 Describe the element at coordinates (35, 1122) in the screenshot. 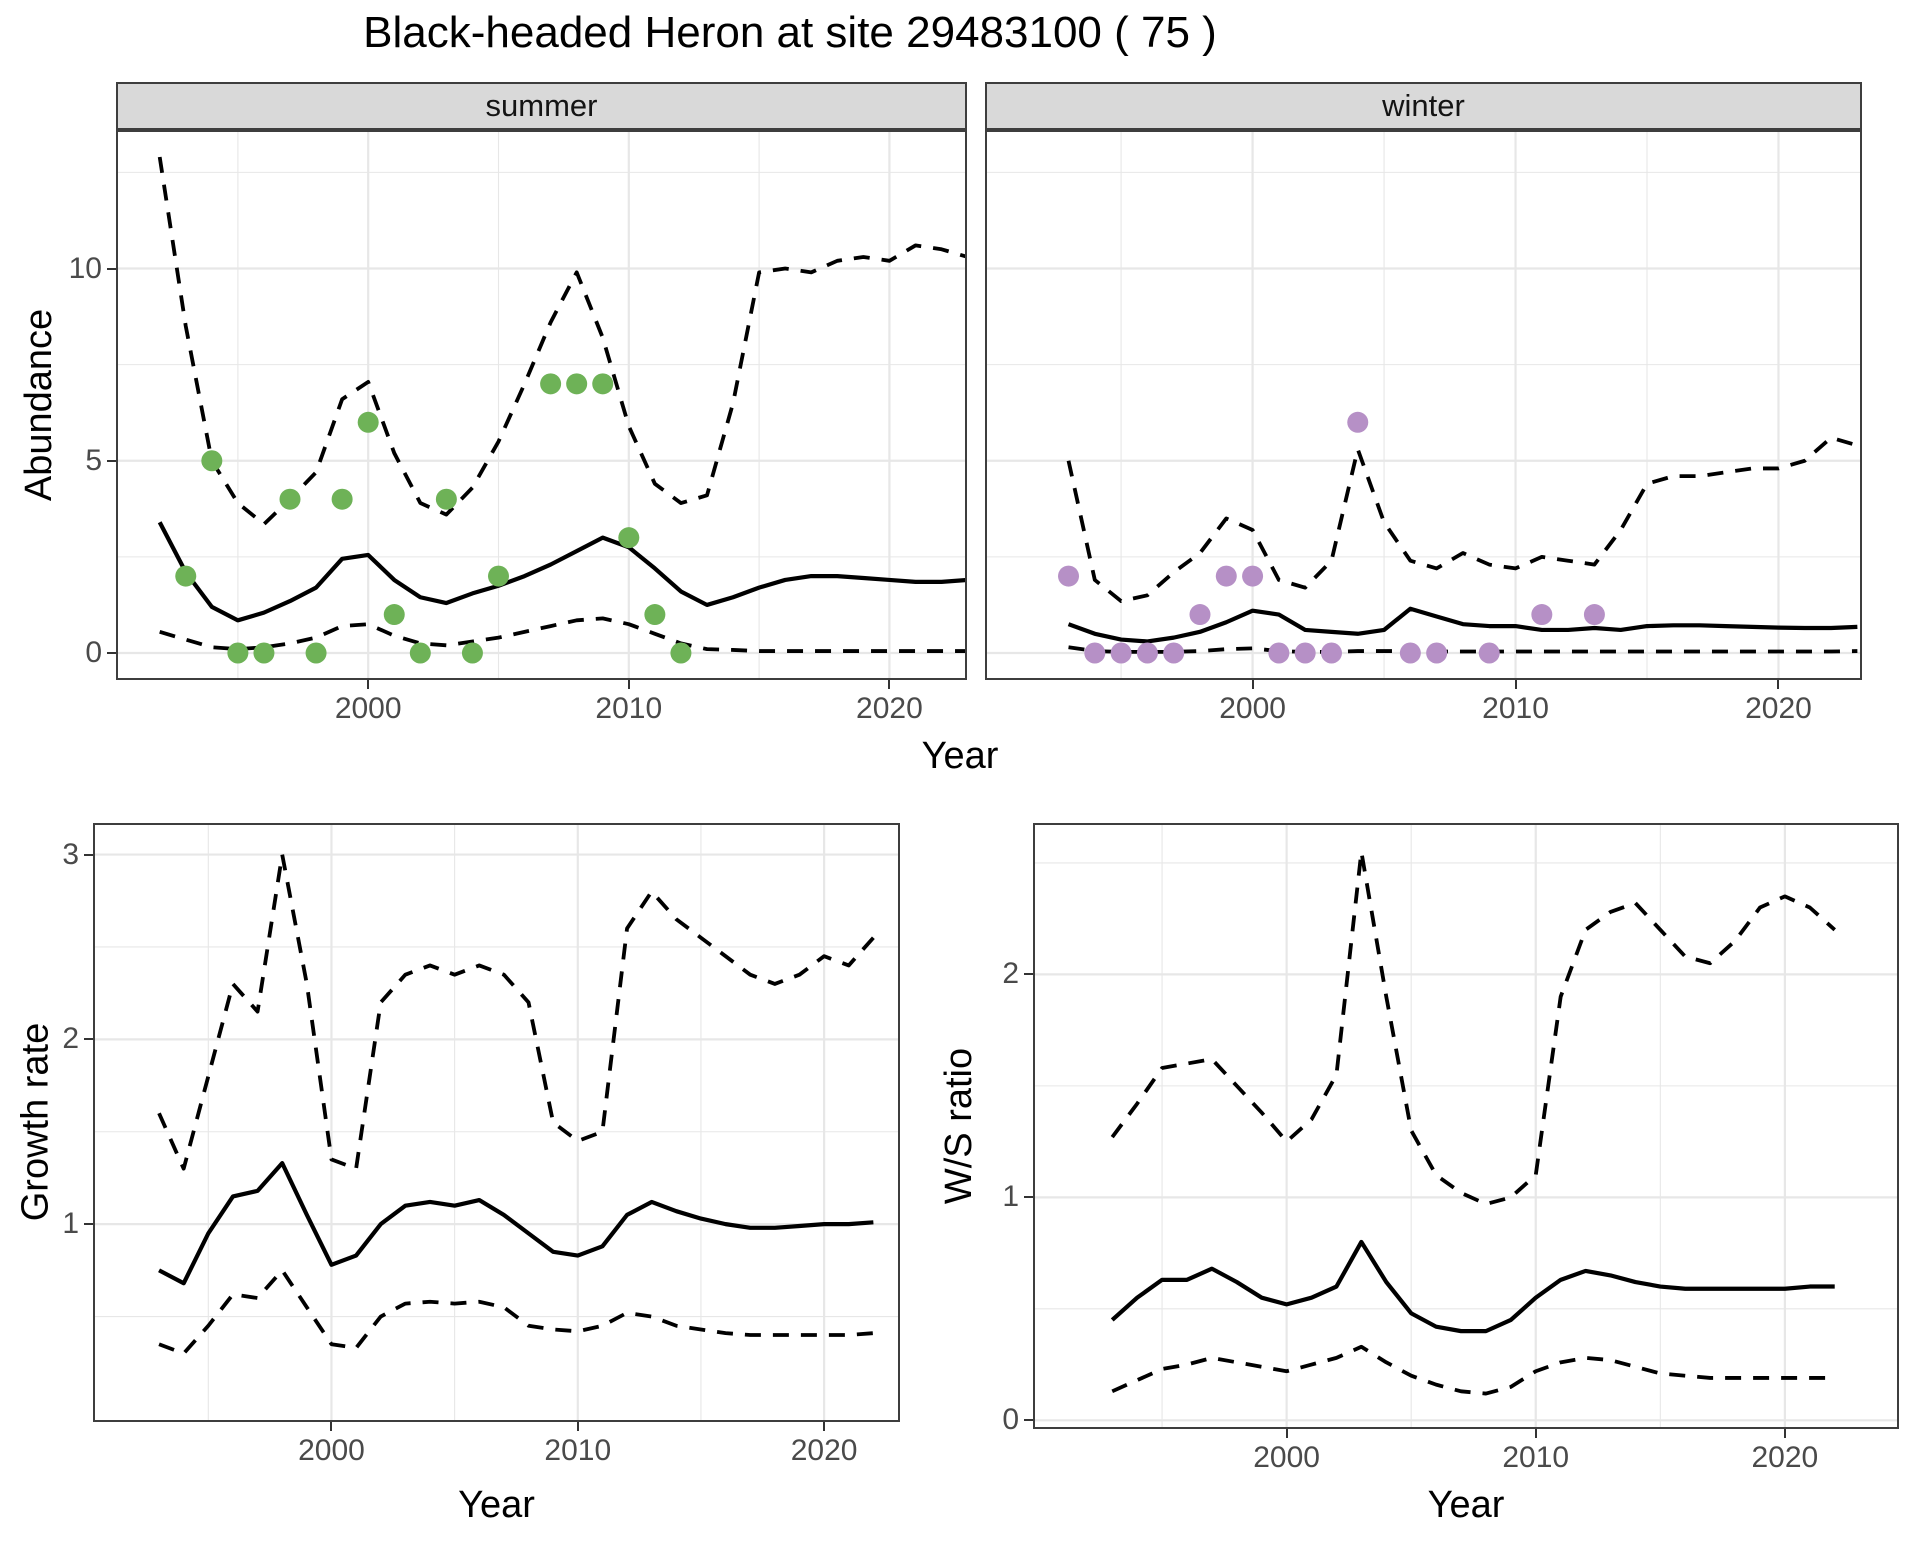

I see `y-axis-title-growth-rate: Growth rate` at that location.